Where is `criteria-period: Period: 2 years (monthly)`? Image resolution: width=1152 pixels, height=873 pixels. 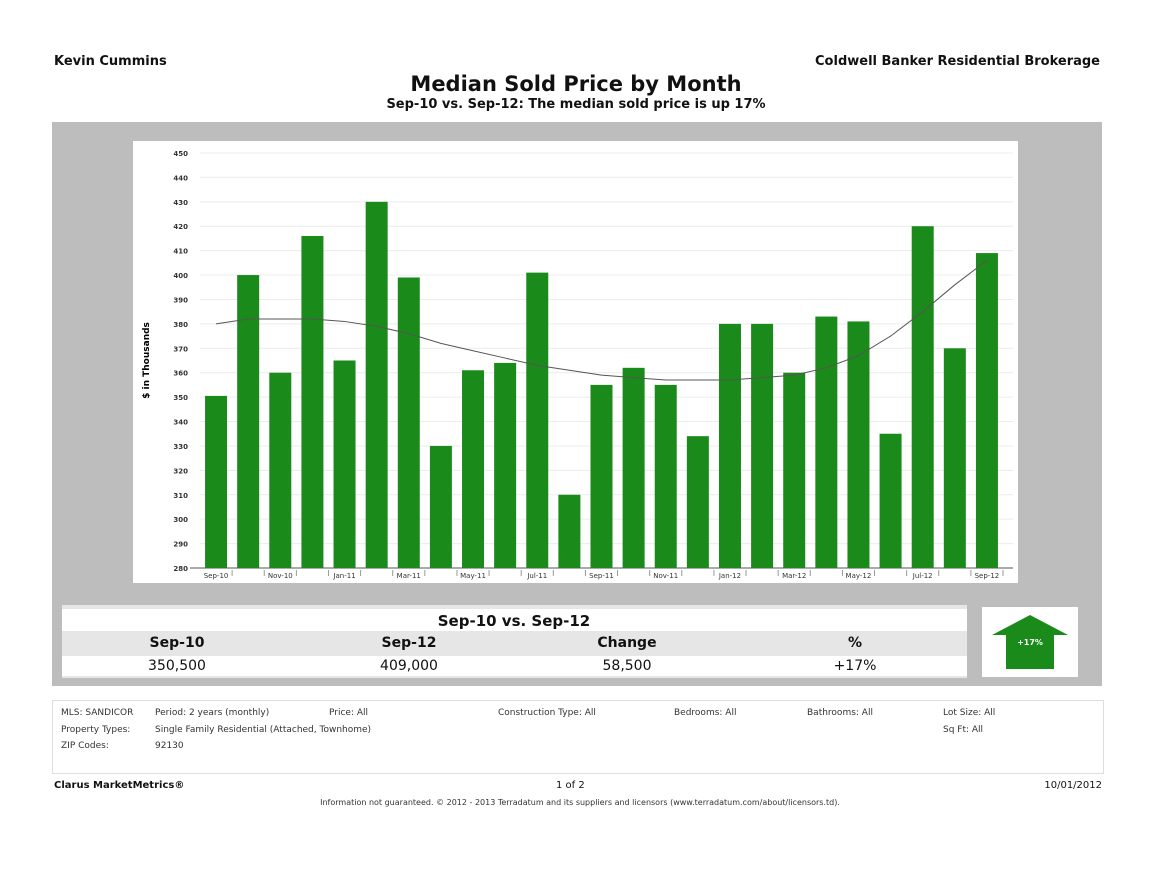 criteria-period: Period: 2 years (monthly) is located at coordinates (212, 713).